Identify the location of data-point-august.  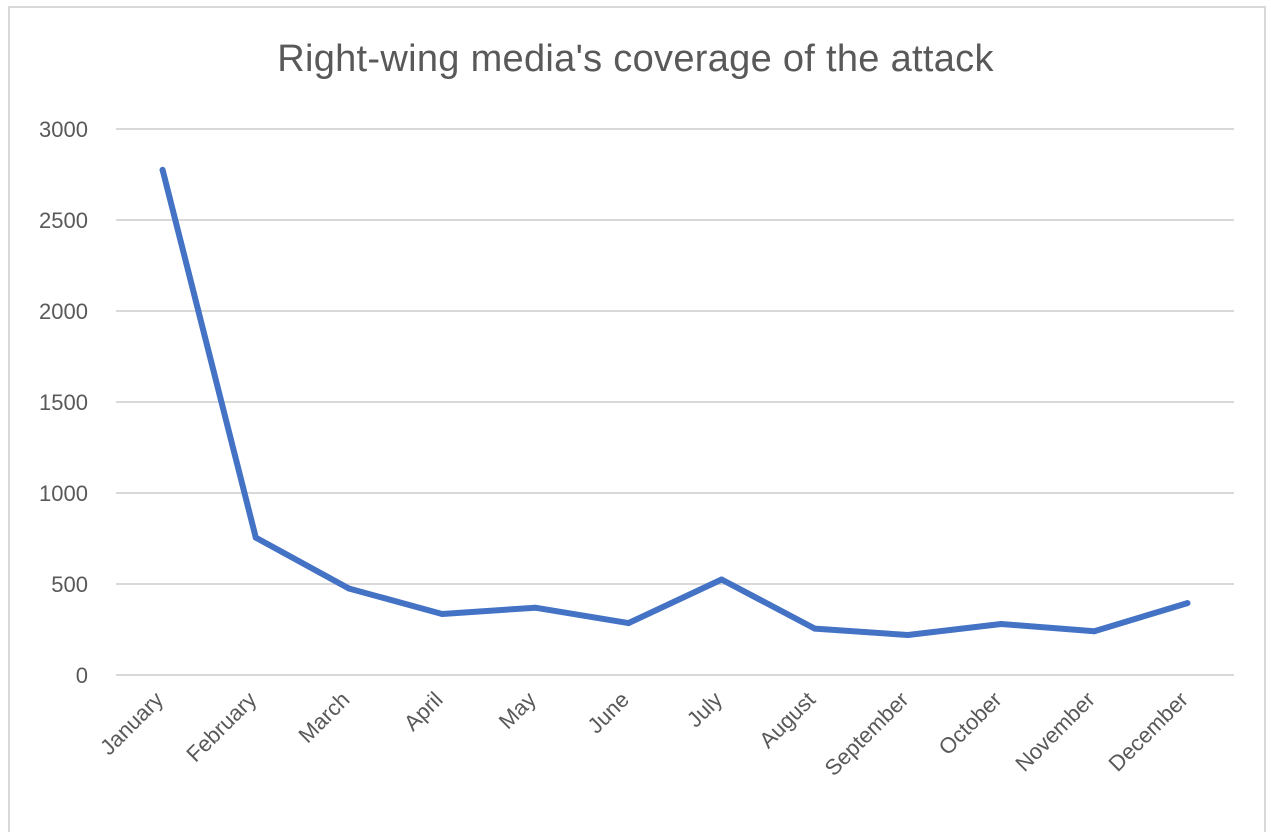
(814, 628).